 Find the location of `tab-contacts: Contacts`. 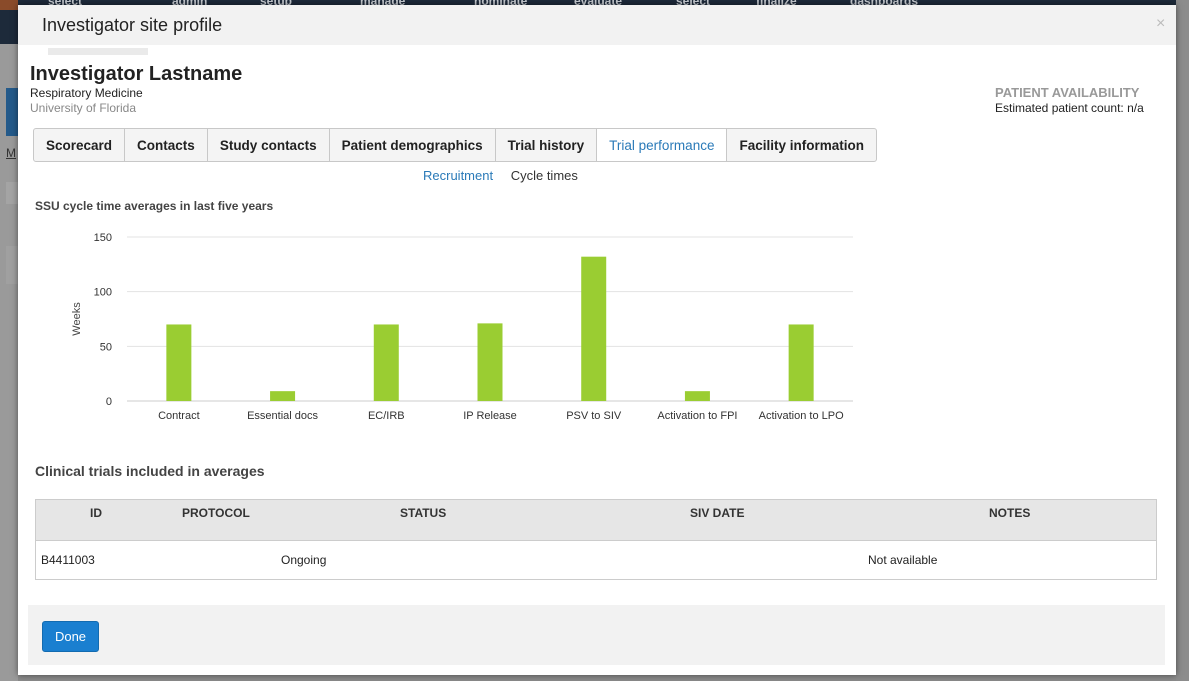

tab-contacts: Contacts is located at coordinates (166, 145).